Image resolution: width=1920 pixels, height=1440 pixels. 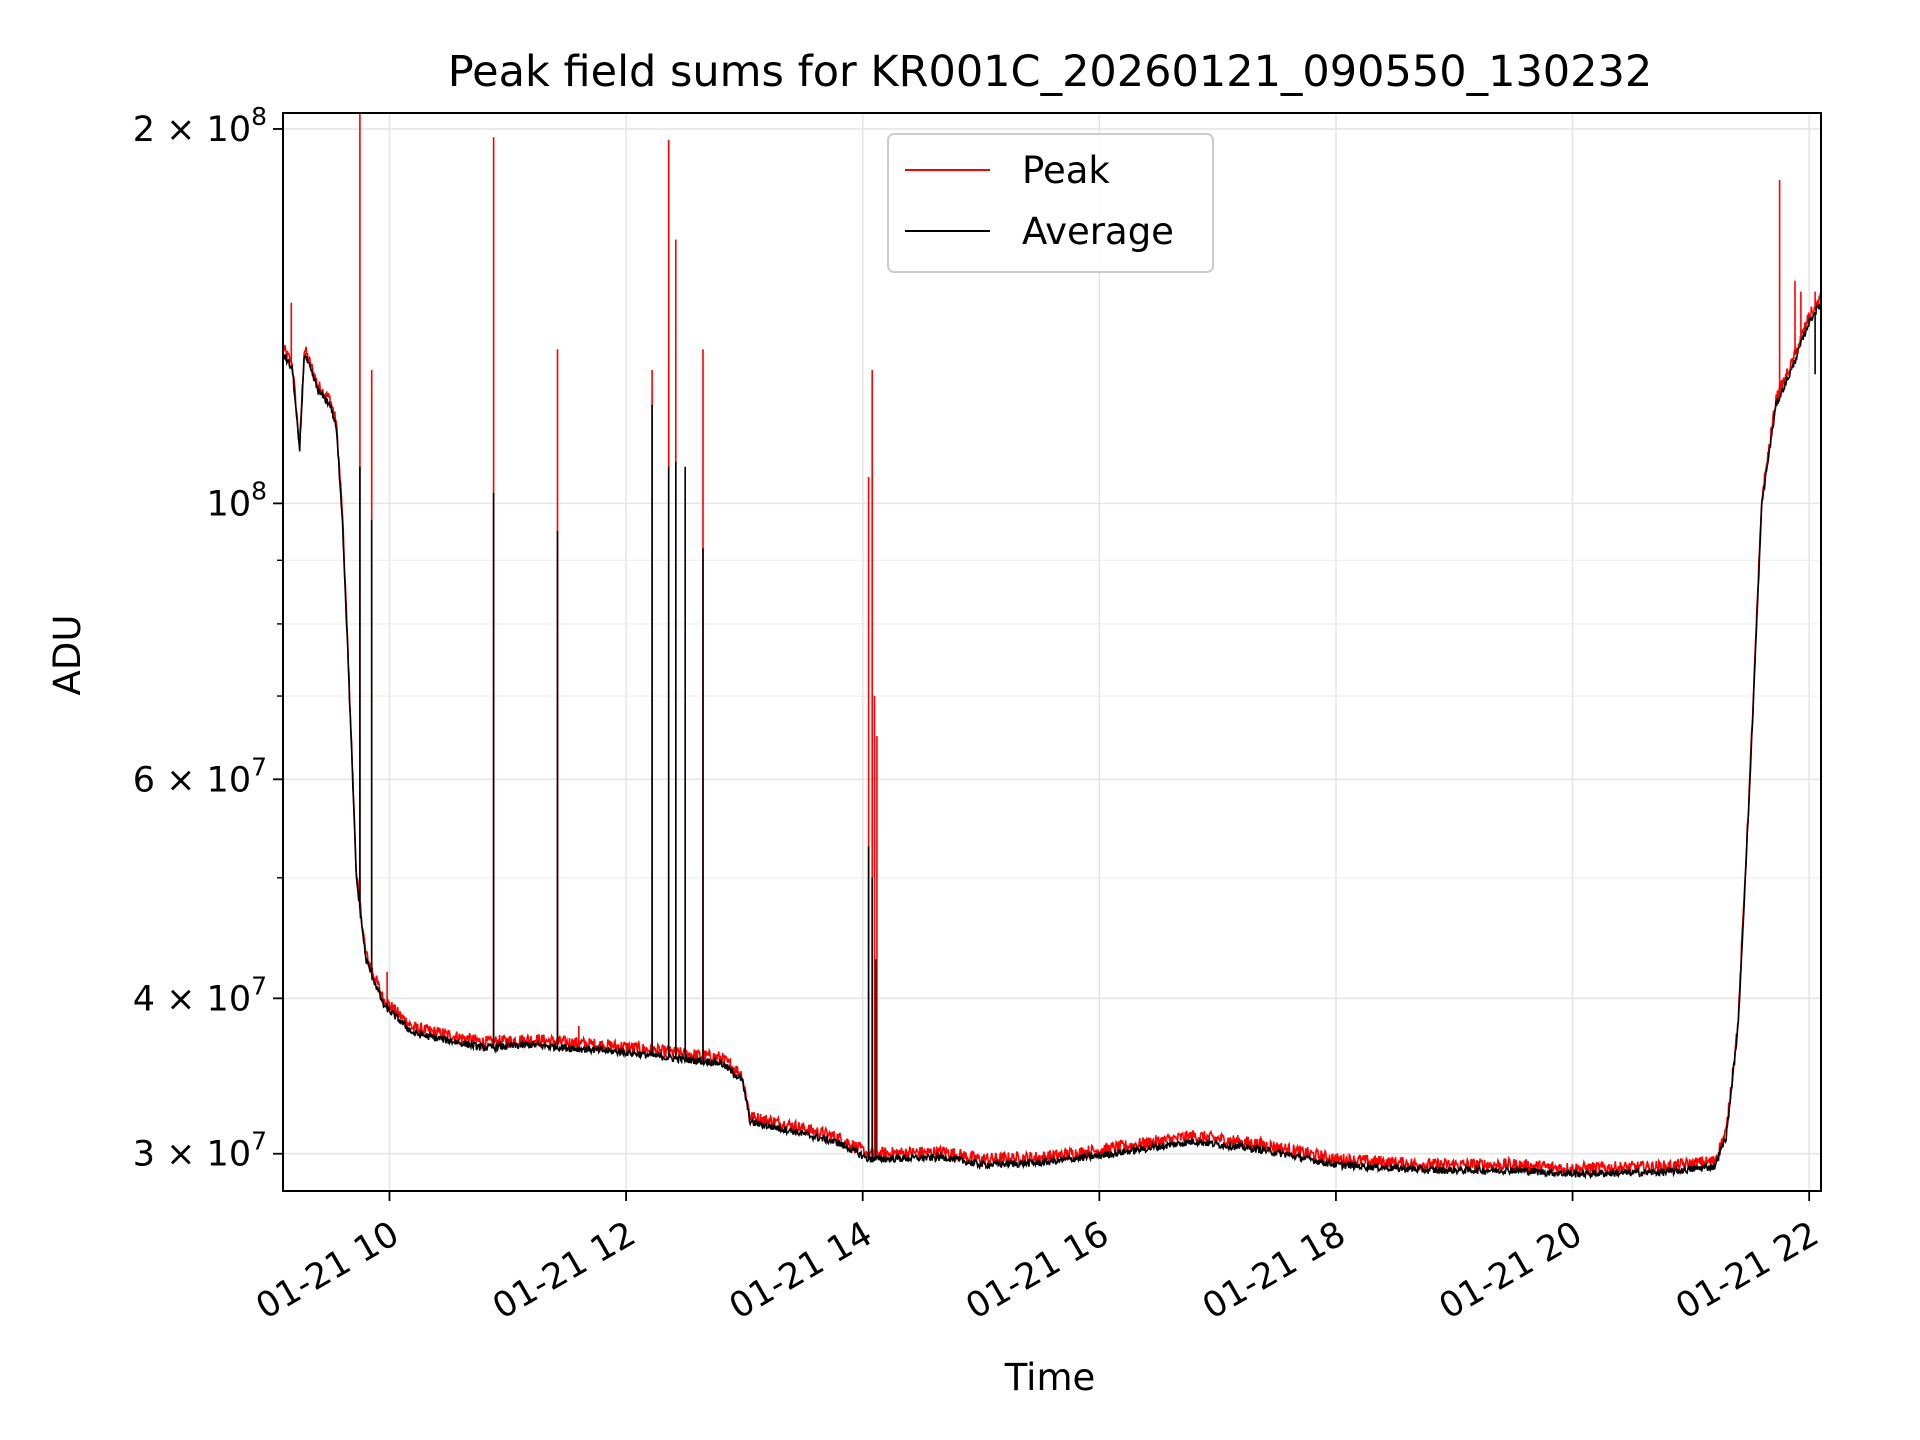 I want to click on y-tick-label: 6 × 107, so click(x=200, y=776).